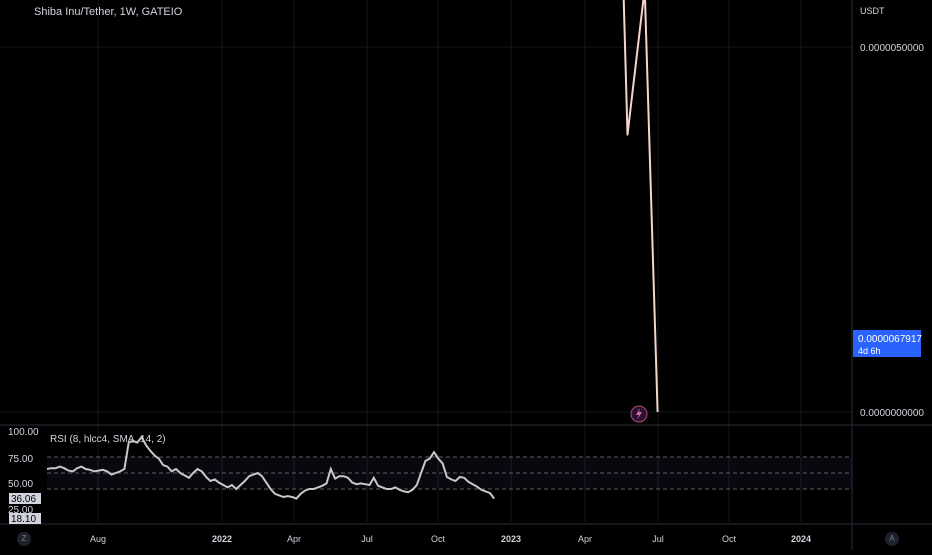 Image resolution: width=932 pixels, height=555 pixels. I want to click on rsi-ma-badge-text: 36.06, so click(23, 499).